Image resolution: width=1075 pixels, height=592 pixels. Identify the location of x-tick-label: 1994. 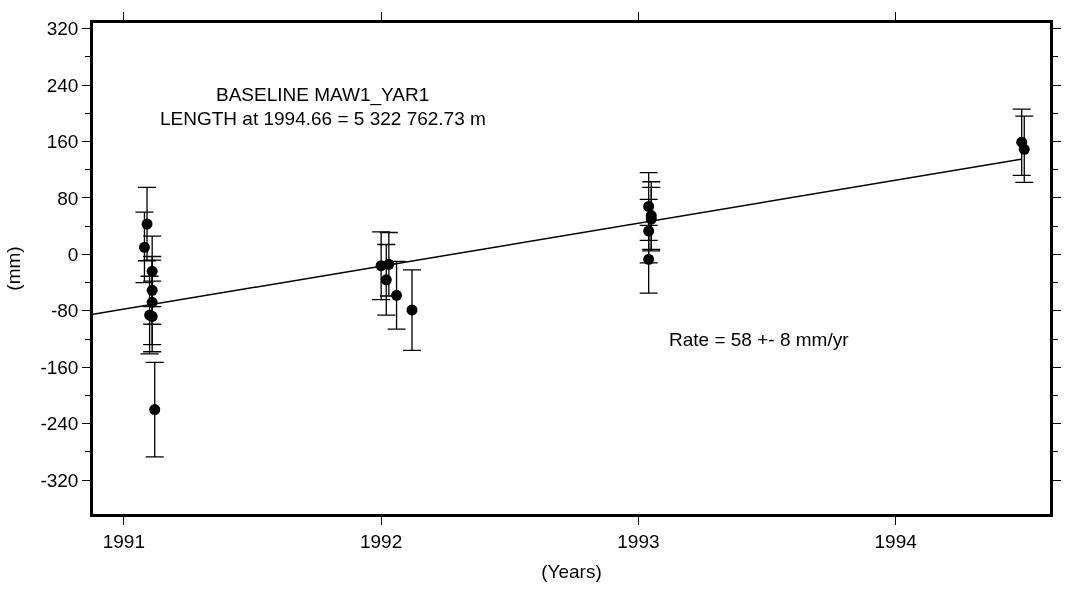
(896, 541).